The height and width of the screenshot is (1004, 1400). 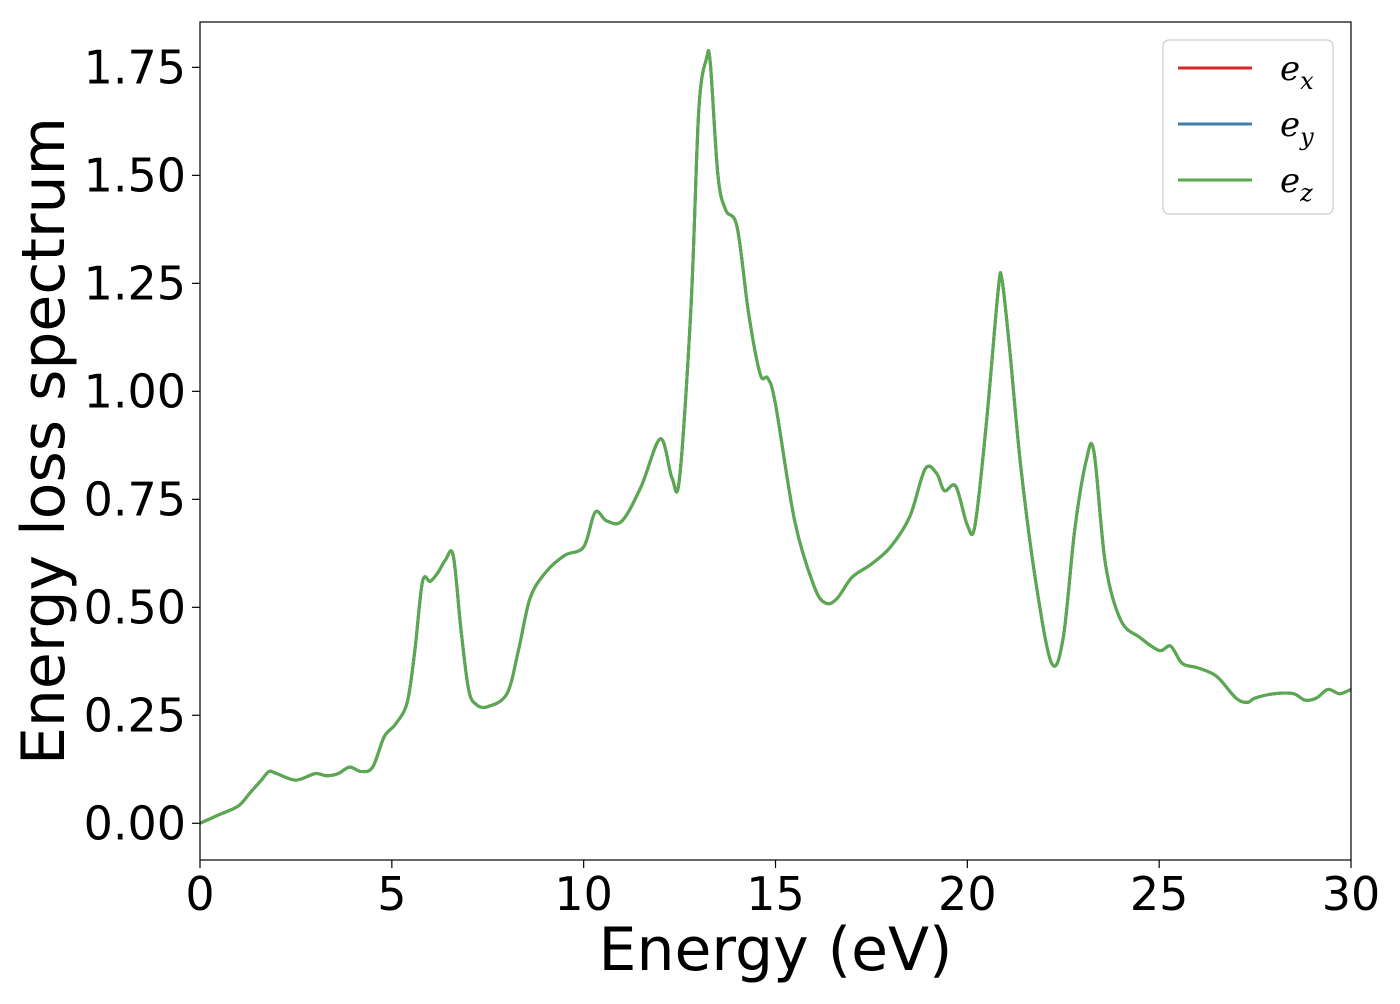 I want to click on legend-label-subscript: z, so click(x=1306, y=193).